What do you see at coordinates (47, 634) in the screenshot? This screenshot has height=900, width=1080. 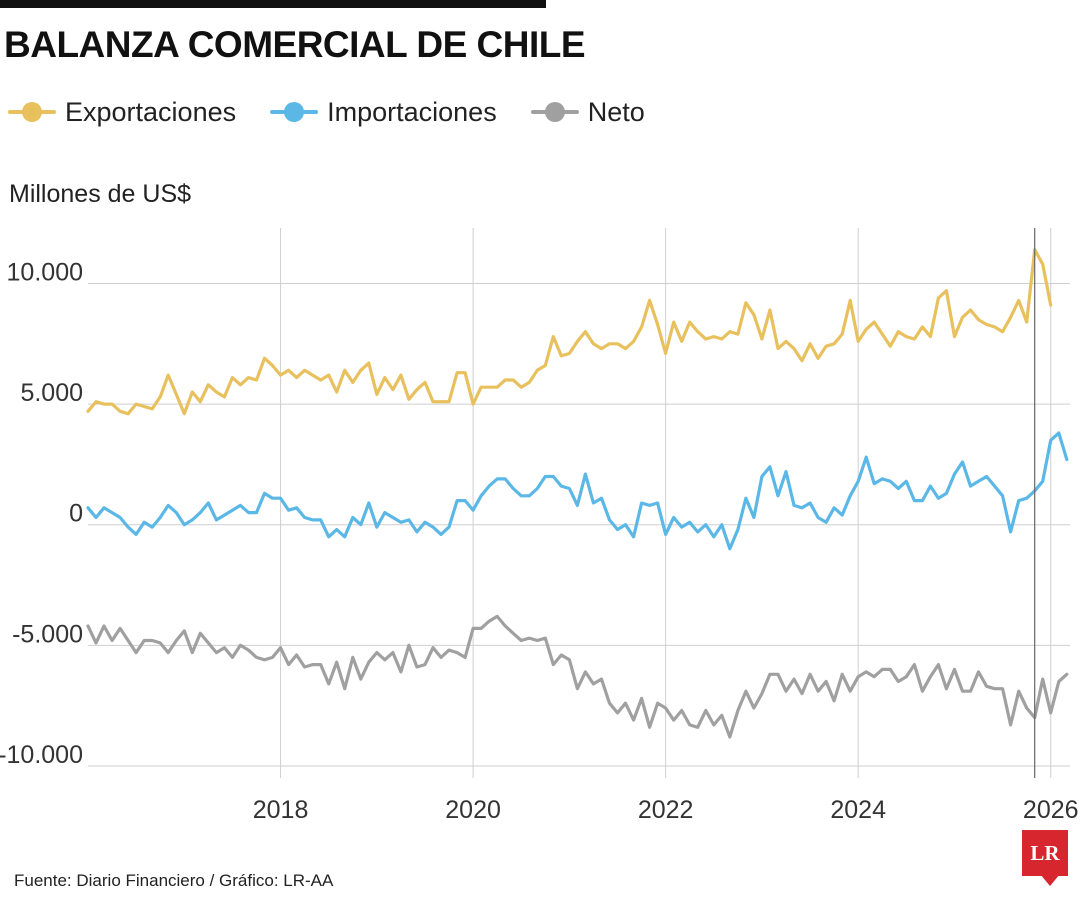 I see `y-tick-label-3: -5.000` at bounding box center [47, 634].